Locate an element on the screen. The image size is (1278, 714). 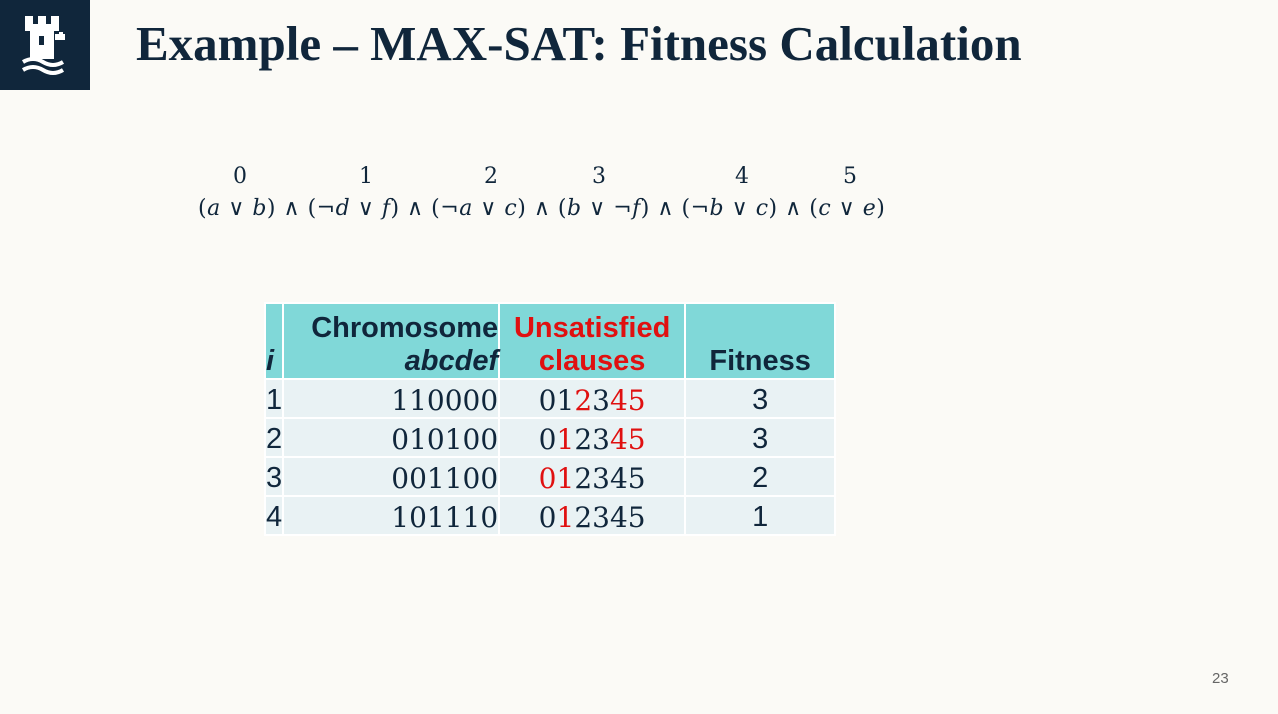
row-index: 1 is located at coordinates (274, 398).